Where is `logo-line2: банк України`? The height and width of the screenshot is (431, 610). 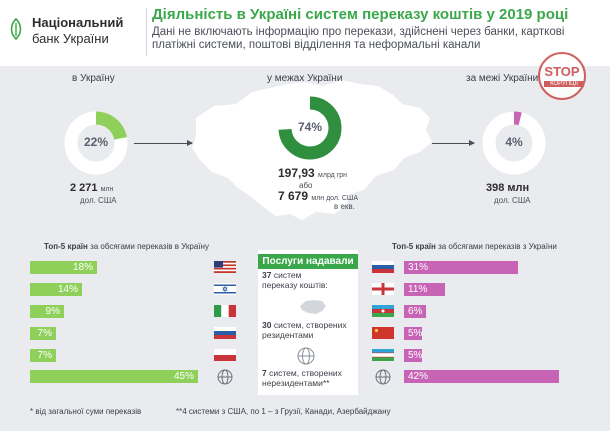 logo-line2: банк України is located at coordinates (70, 38).